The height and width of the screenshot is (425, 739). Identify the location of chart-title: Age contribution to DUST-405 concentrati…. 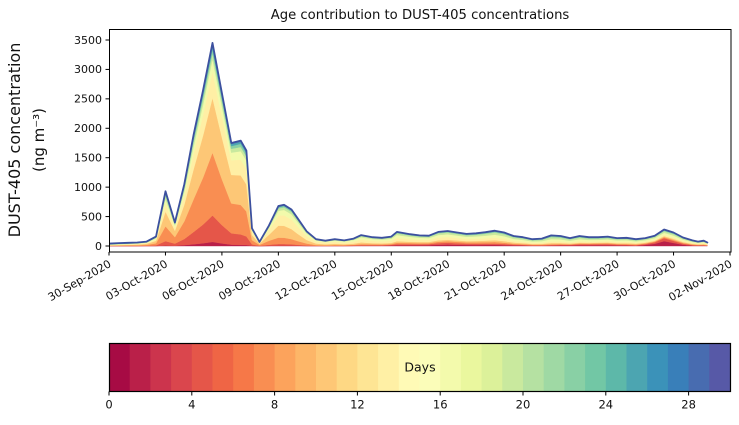
(420, 15).